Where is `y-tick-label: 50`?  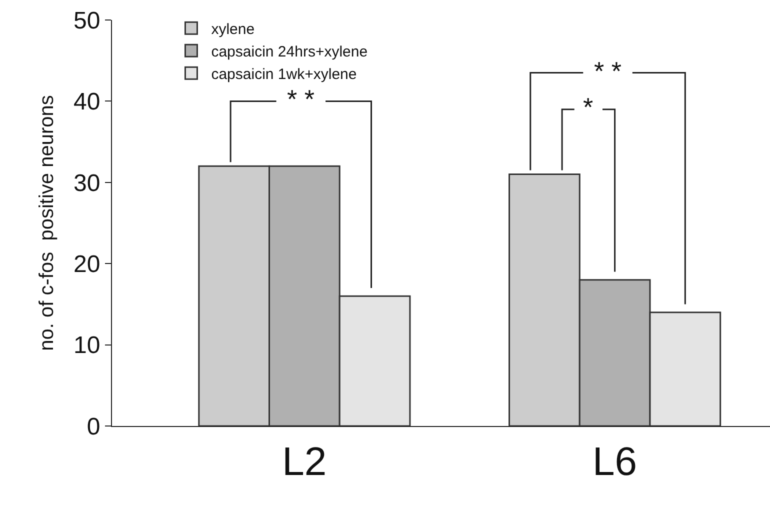
y-tick-label: 50 is located at coordinates (86, 20).